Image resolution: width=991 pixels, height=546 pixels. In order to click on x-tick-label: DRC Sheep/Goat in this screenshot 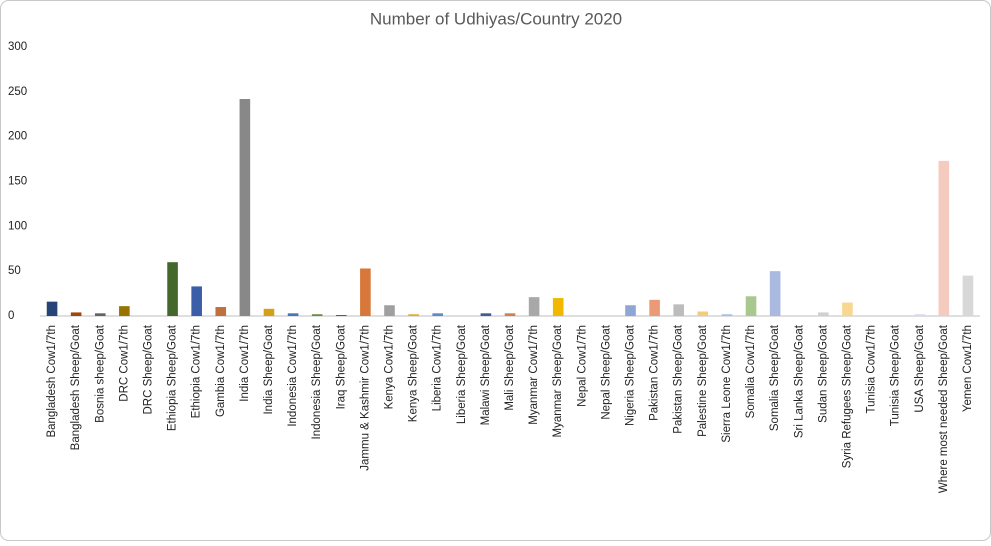, I will do `click(148, 369)`.